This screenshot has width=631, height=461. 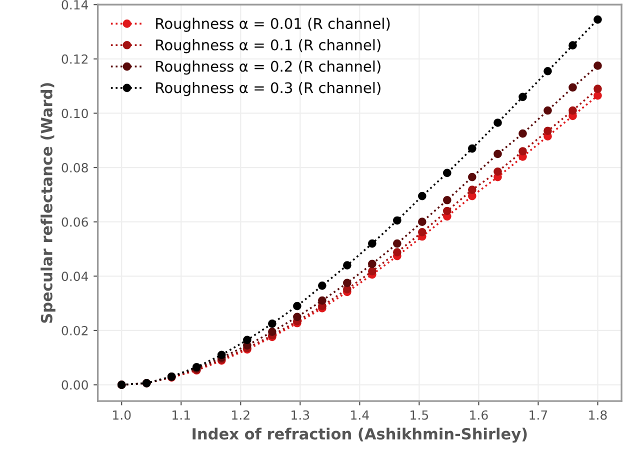 What do you see at coordinates (75, 277) in the screenshot?
I see `y-tick-label: 0.04` at bounding box center [75, 277].